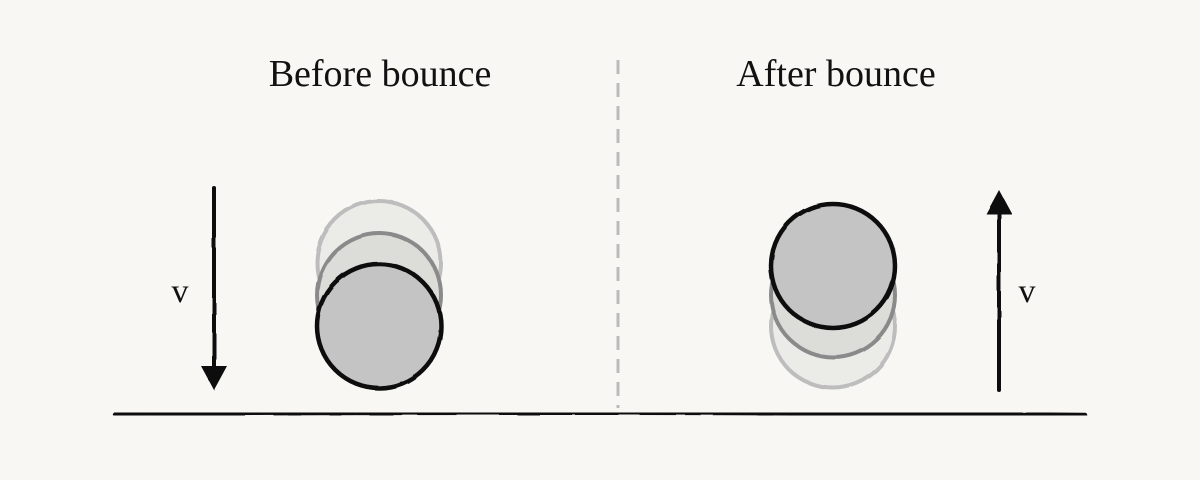  Describe the element at coordinates (833, 266) in the screenshot. I see `after-ball` at that location.